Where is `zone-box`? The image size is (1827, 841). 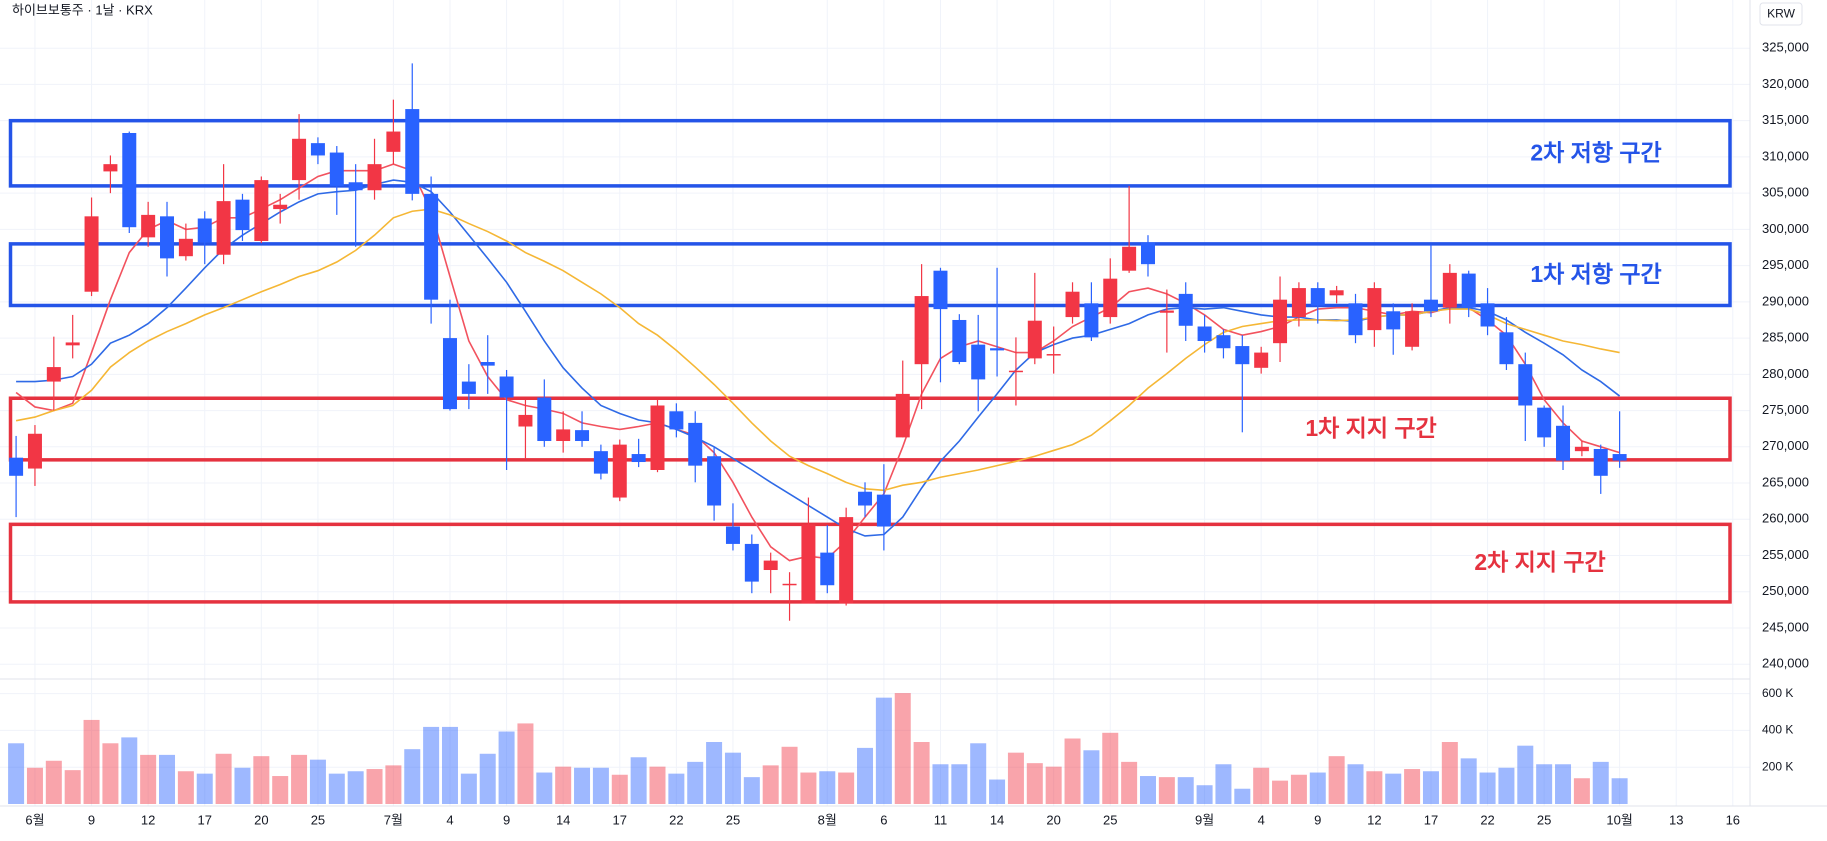
zone-box is located at coordinates (870, 563).